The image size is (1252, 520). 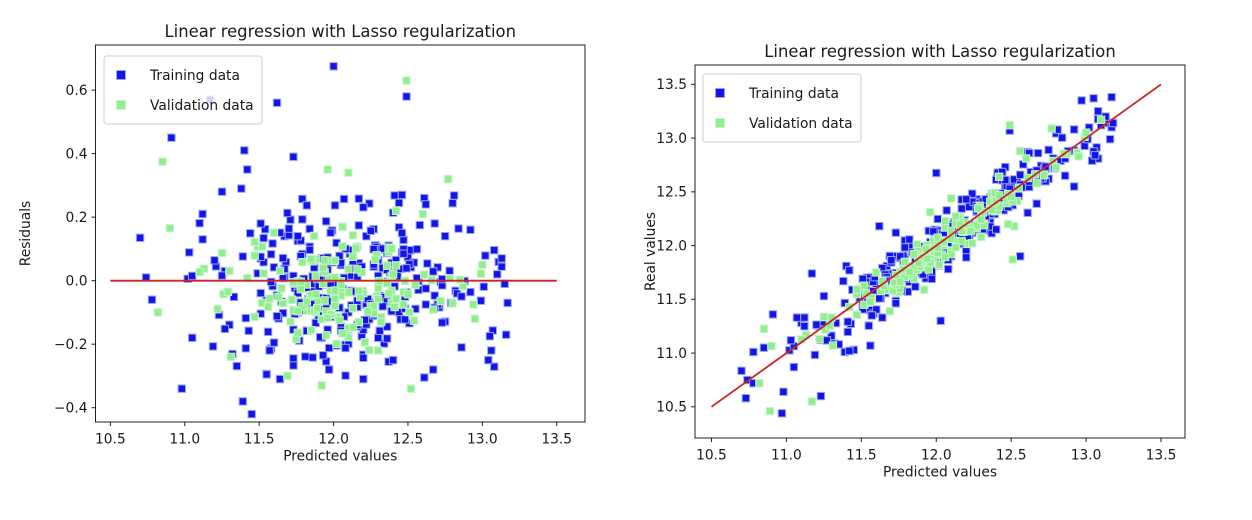 I want to click on y-tick-label: 13.5, so click(x=671, y=85).